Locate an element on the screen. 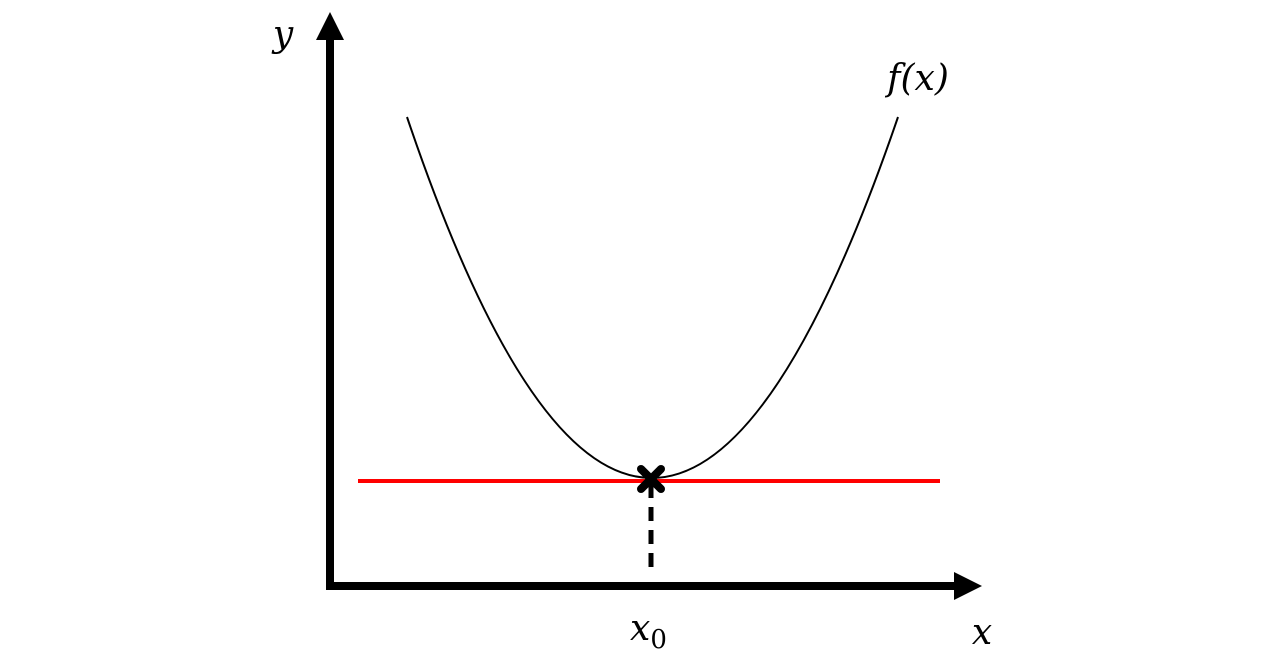  y-axis-label: y is located at coordinates (282, 34).